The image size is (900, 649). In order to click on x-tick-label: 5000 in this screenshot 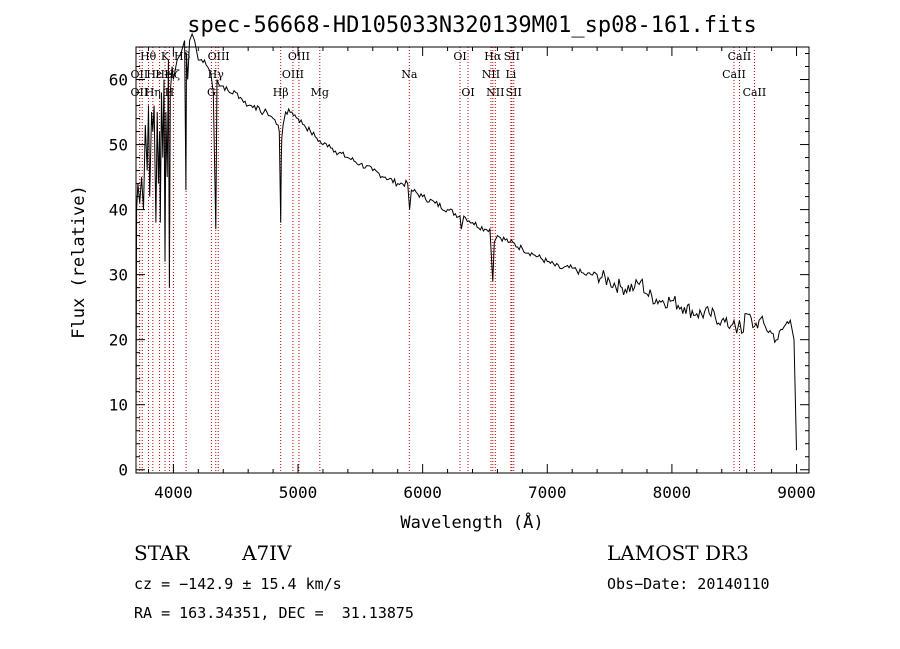, I will do `click(298, 492)`.